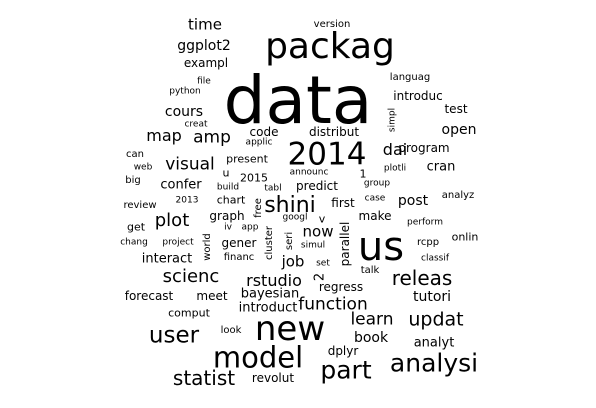 This screenshot has height=408, width=596. What do you see at coordinates (363, 174) in the screenshot?
I see `word: 1` at bounding box center [363, 174].